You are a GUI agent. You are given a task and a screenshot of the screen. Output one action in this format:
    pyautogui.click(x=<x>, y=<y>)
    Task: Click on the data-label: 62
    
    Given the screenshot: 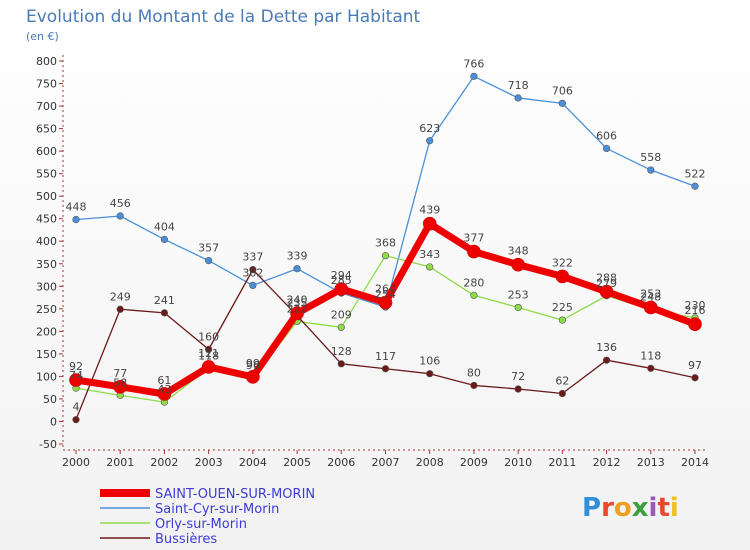 What is the action you would take?
    pyautogui.click(x=562, y=381)
    